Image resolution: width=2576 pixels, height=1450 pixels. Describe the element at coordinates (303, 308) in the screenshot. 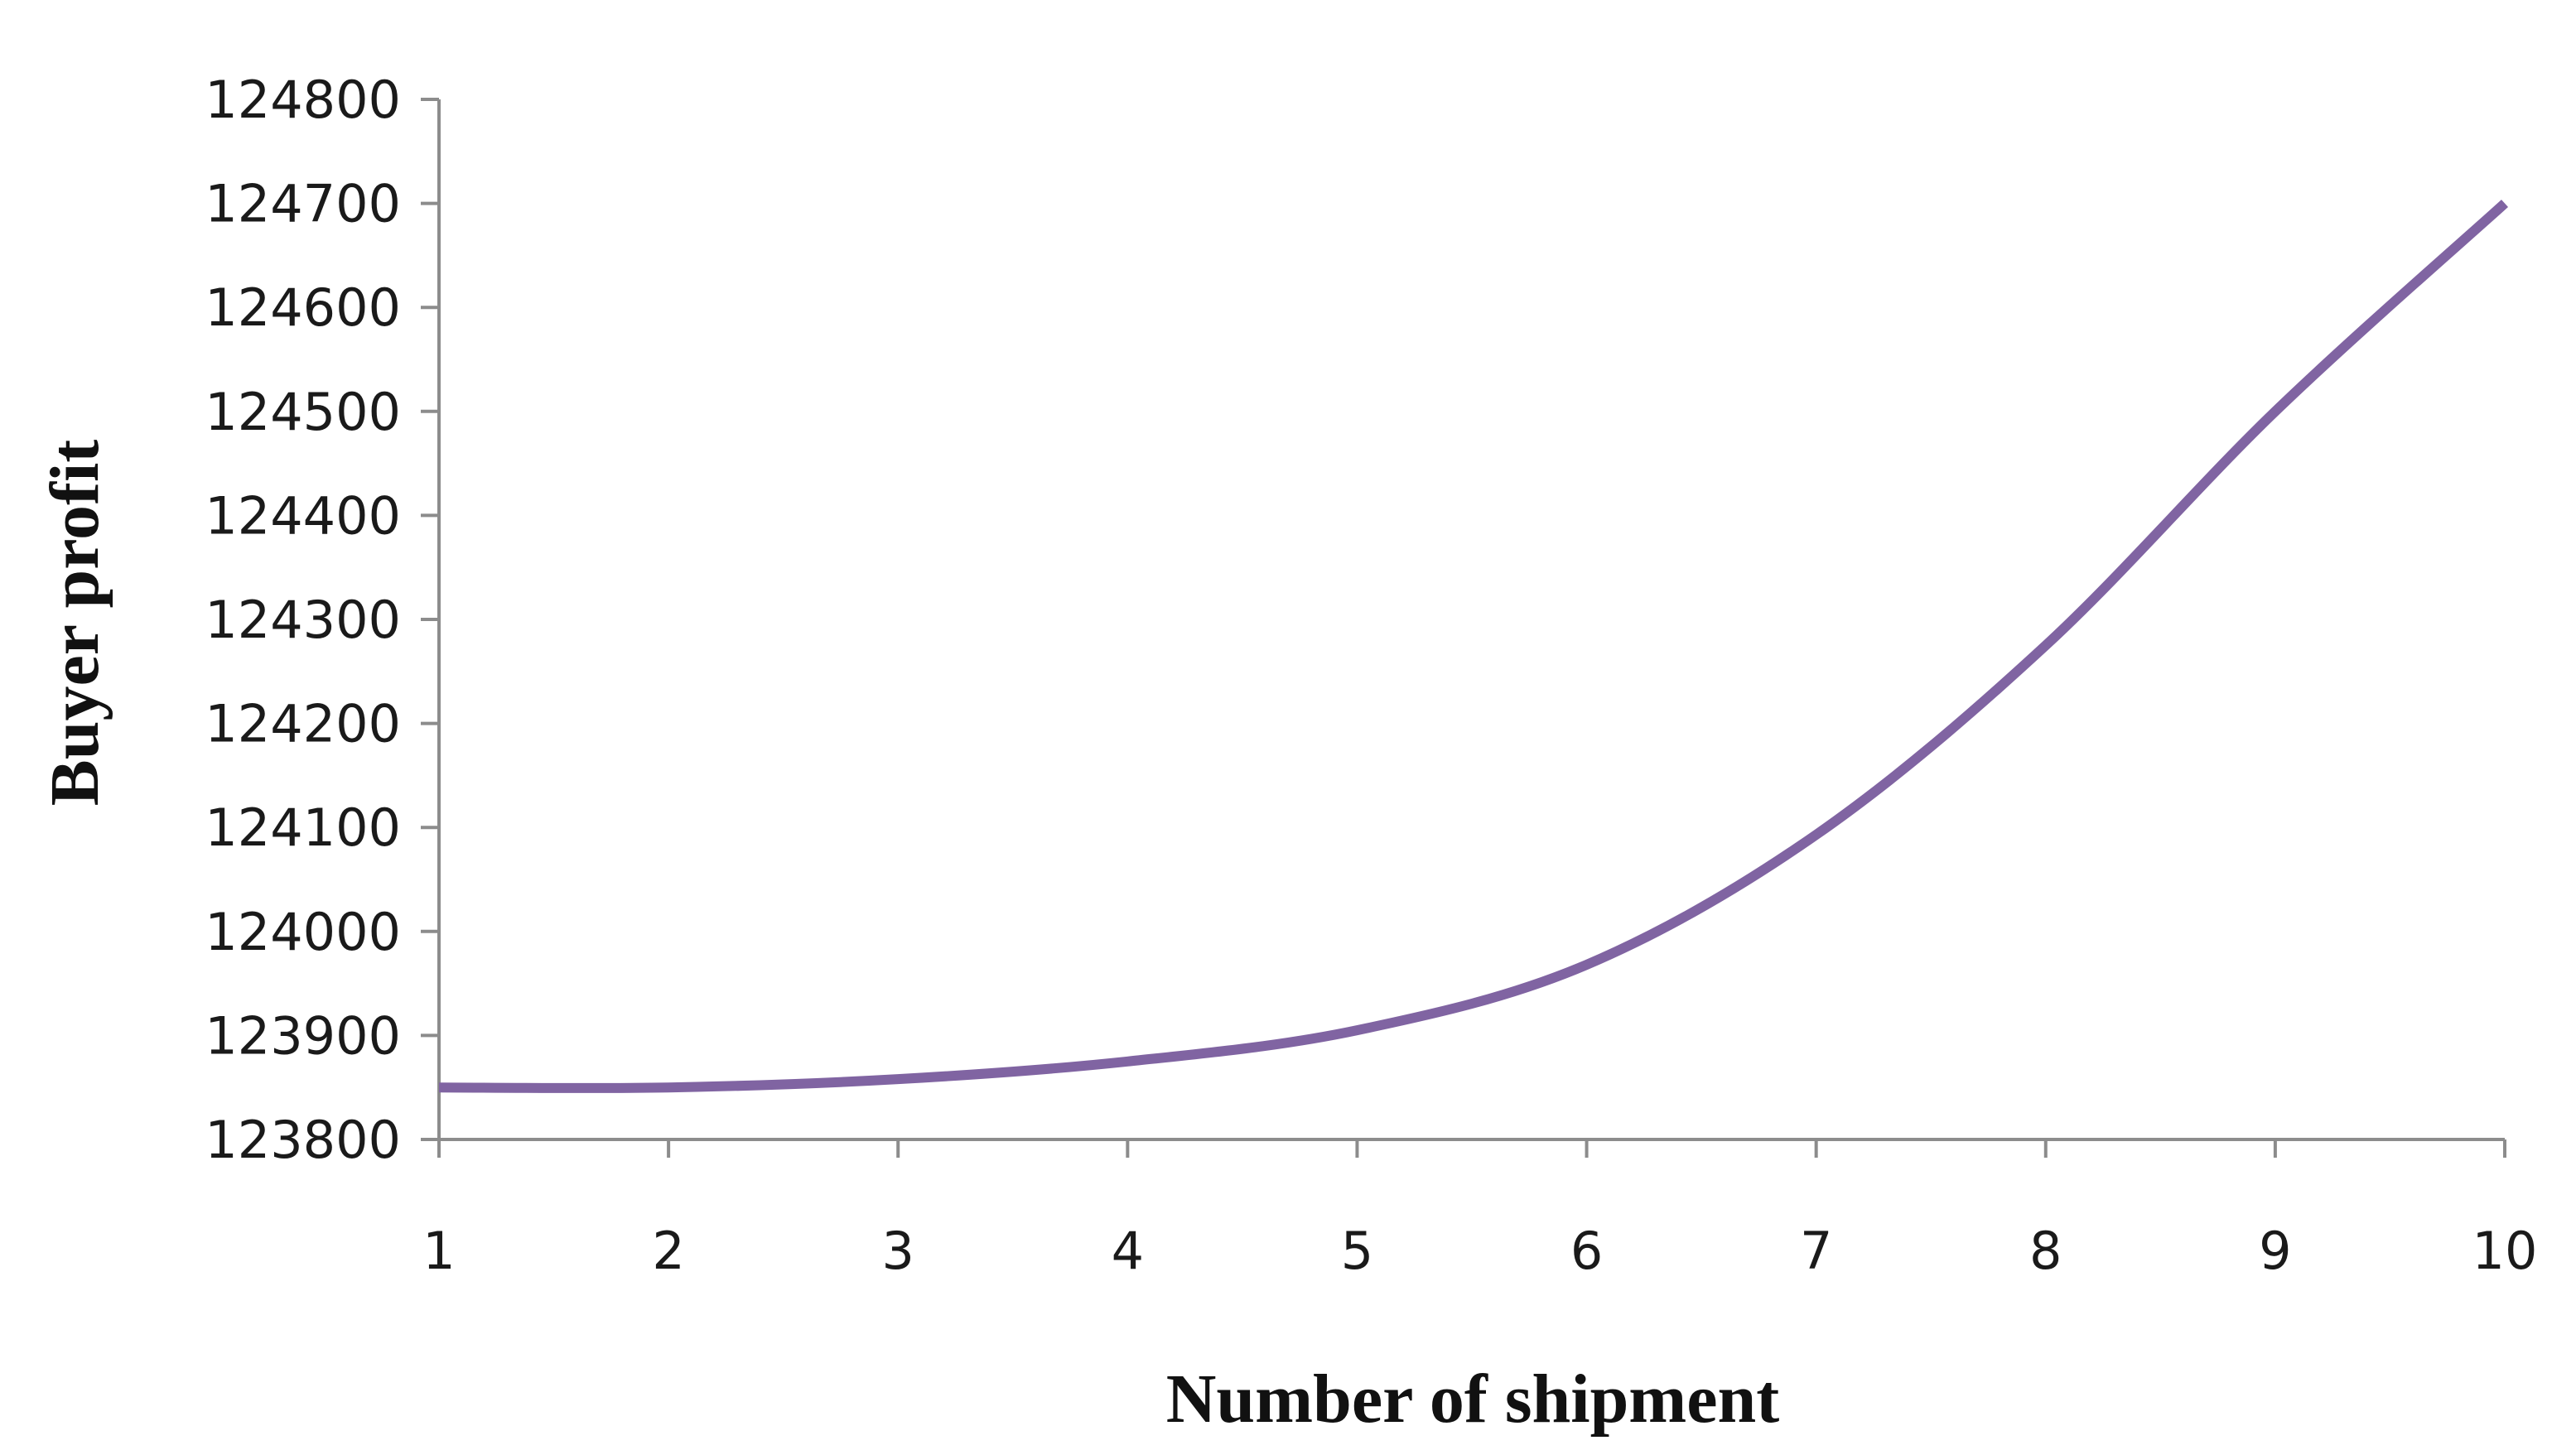

I see `y-tick-label: 124600` at that location.